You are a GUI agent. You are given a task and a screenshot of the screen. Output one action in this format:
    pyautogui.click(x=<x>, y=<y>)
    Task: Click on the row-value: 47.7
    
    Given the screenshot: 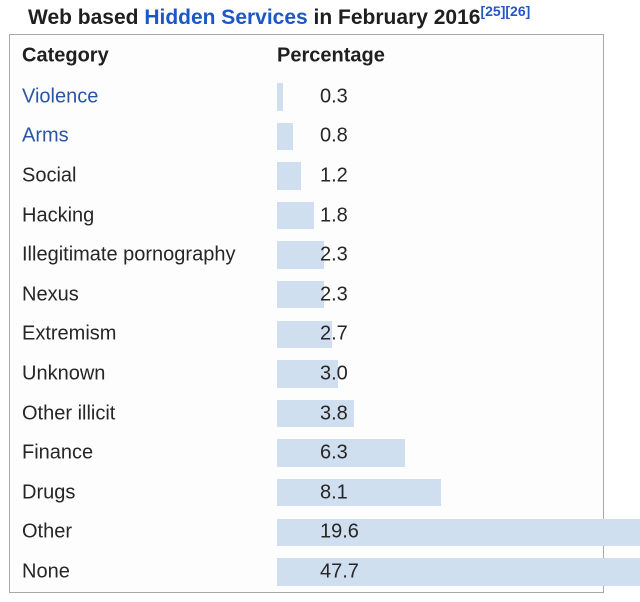 What is the action you would take?
    pyautogui.click(x=339, y=571)
    